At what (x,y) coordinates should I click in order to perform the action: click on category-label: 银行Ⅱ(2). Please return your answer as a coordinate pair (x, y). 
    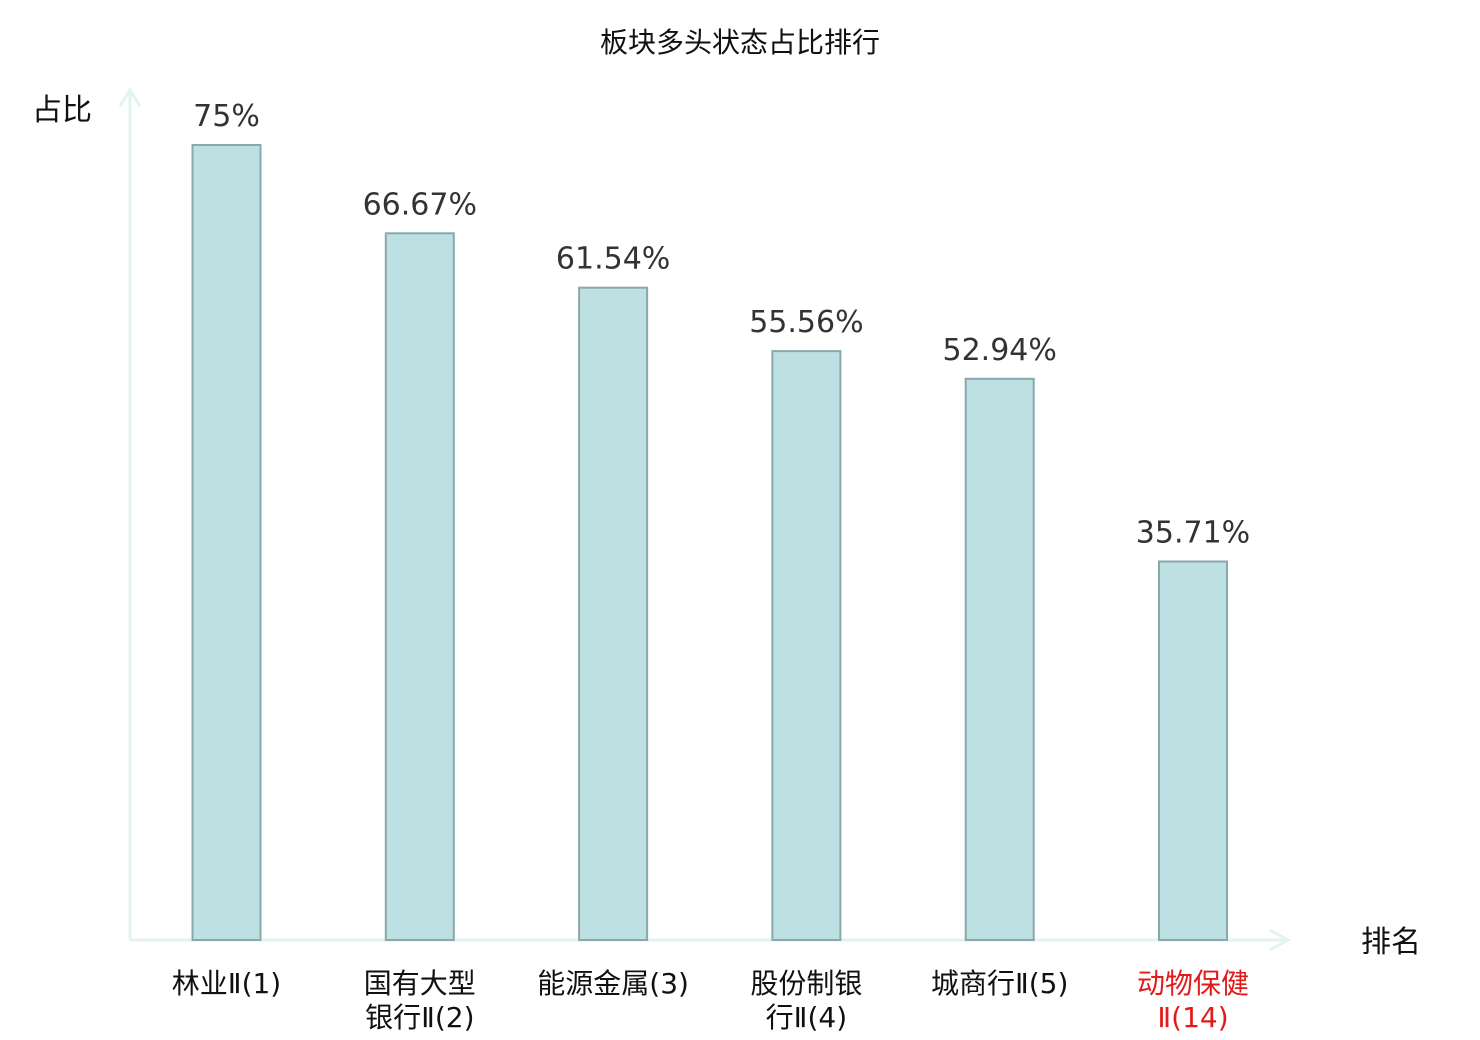
    Looking at the image, I should click on (419, 1017).